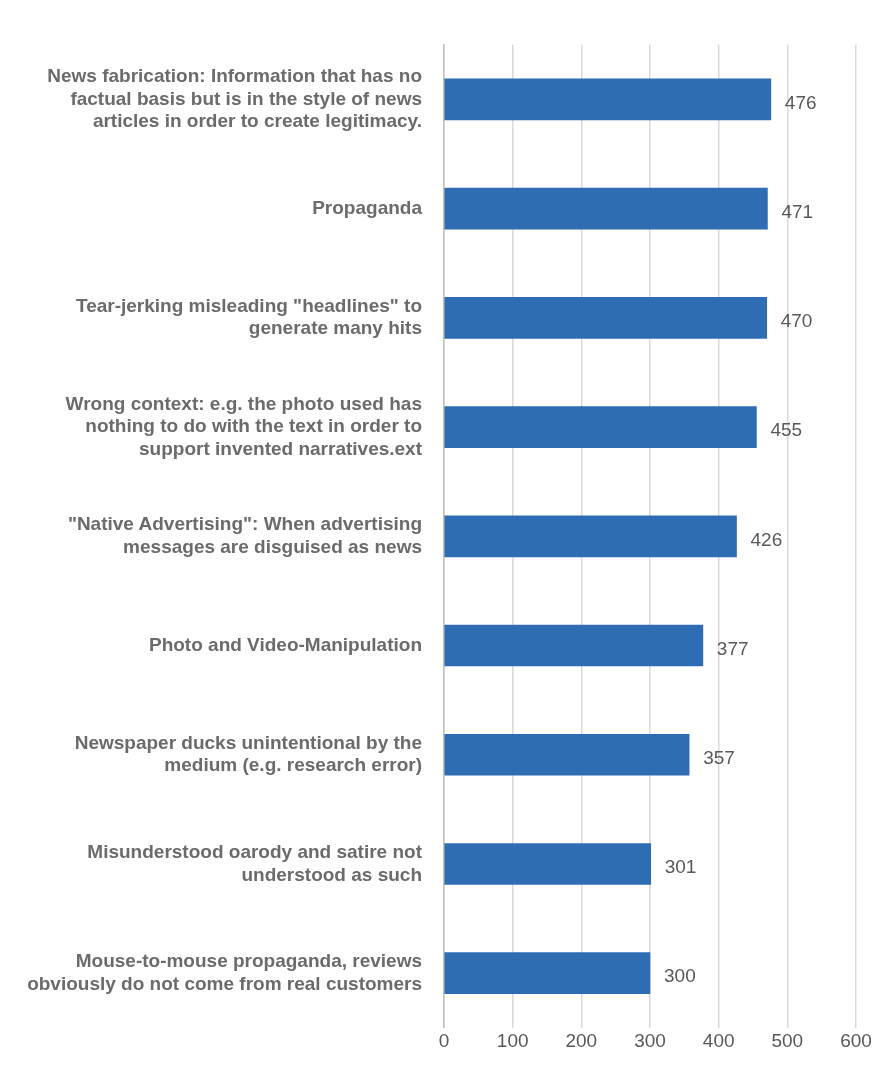 Image resolution: width=880 pixels, height=1084 pixels. What do you see at coordinates (732, 648) in the screenshot?
I see `data-label: 377` at bounding box center [732, 648].